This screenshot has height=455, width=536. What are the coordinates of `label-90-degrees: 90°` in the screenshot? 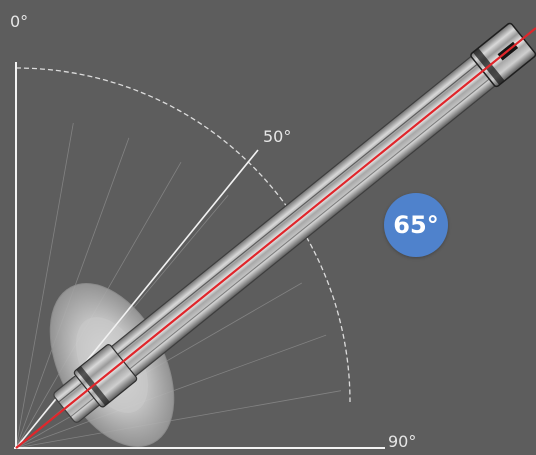 It's located at (402, 441).